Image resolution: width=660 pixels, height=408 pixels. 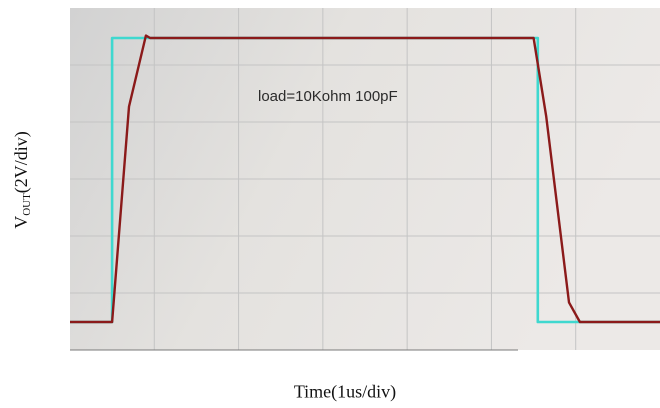 What do you see at coordinates (27, 204) in the screenshot?
I see `y-axis-label-subscript: OUT` at bounding box center [27, 204].